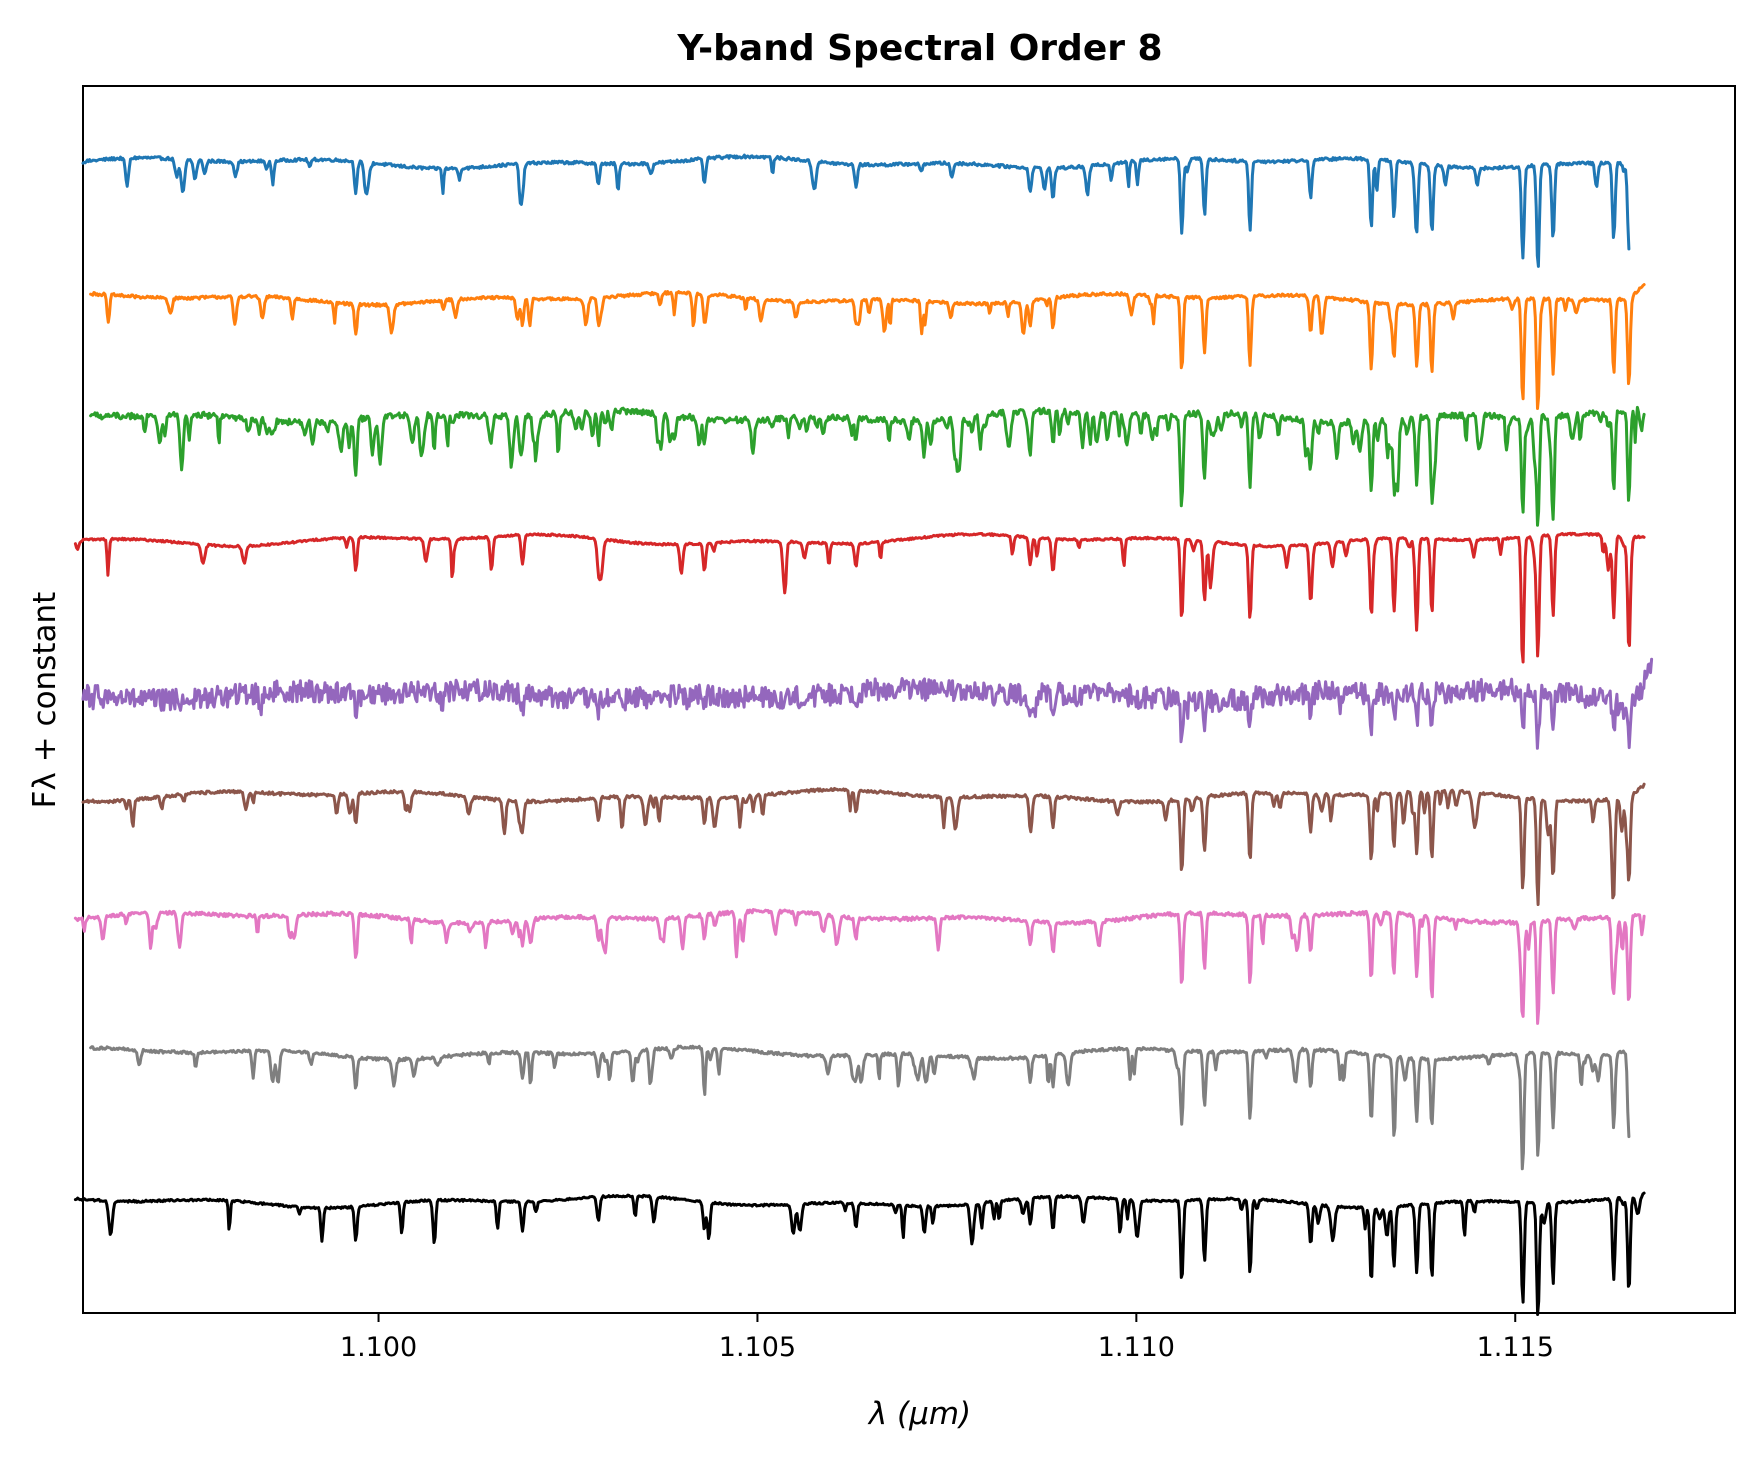  I want to click on x-axis: 1.100 1.105 1.110 1.115, so click(947, 1338).